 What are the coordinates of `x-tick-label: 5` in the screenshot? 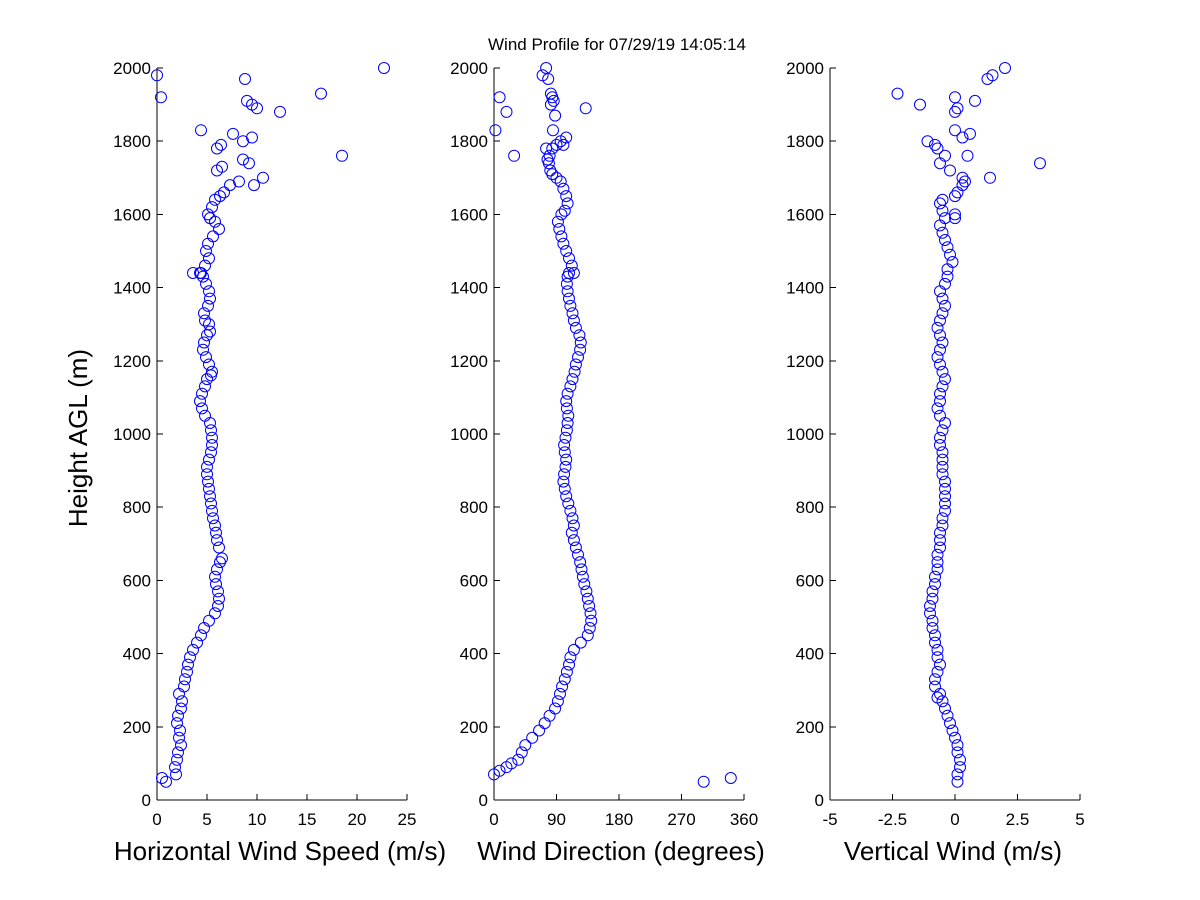 It's located at (206, 819).